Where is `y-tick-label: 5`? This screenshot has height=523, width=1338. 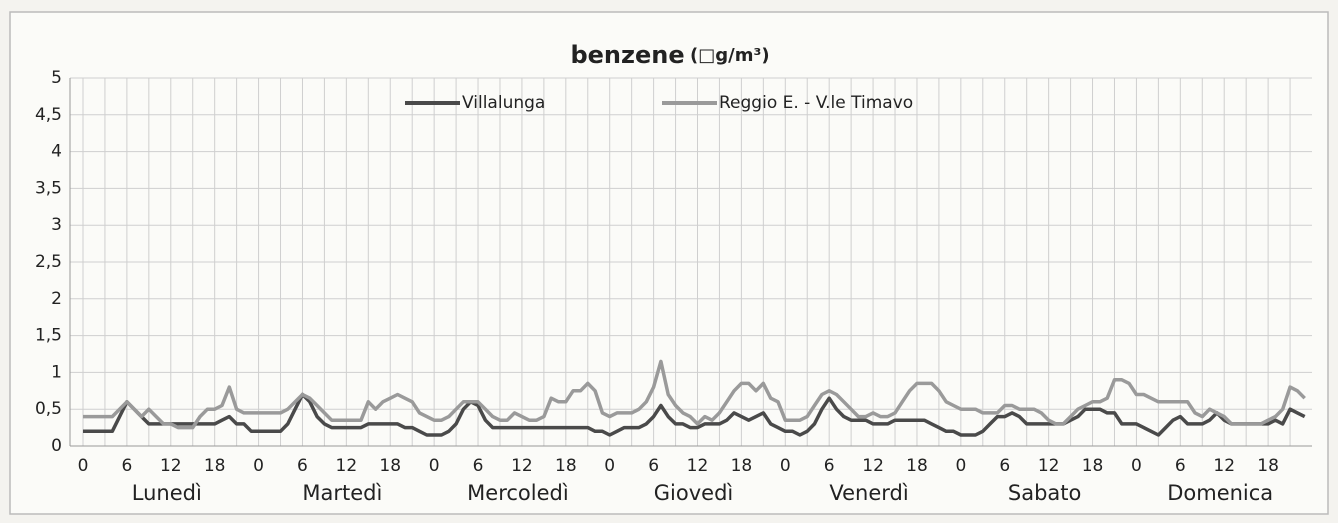 y-tick-label: 5 is located at coordinates (56, 78).